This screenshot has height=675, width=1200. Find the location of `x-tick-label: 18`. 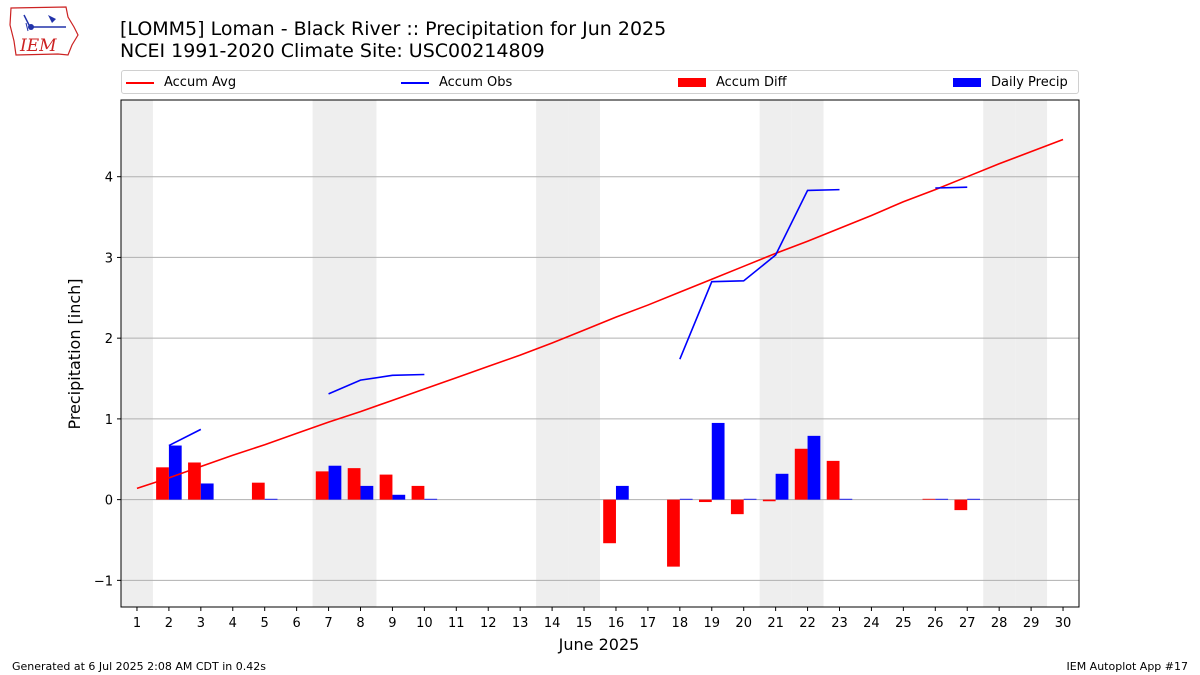

x-tick-label: 18 is located at coordinates (680, 623).